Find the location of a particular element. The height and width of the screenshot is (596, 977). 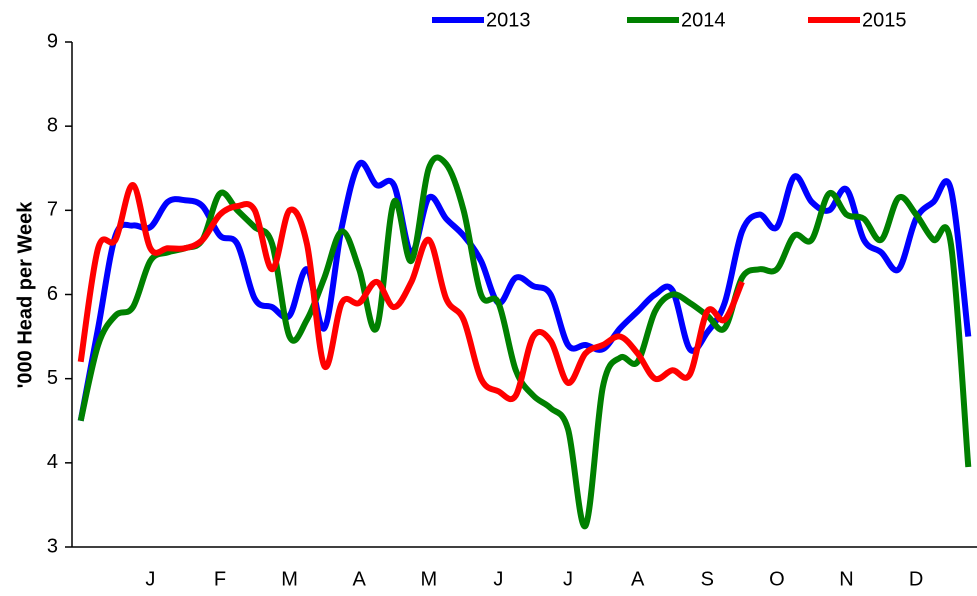

legend-label: 2014 is located at coordinates (703, 20).